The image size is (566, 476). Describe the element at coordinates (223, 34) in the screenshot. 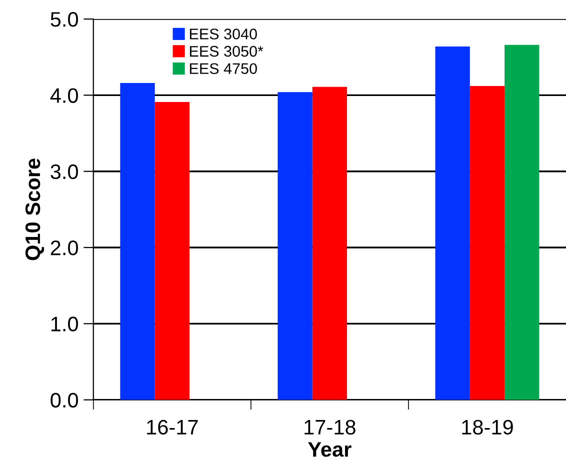

I see `legend-label: EES 3040` at that location.